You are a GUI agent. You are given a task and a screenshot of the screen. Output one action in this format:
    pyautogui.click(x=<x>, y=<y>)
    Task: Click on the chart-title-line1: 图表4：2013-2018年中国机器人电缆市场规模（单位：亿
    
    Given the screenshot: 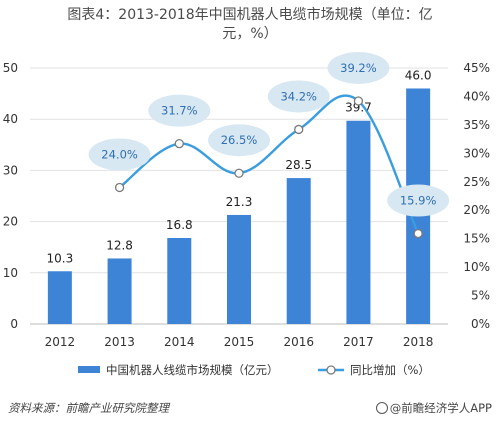 What is the action you would take?
    pyautogui.click(x=250, y=15)
    